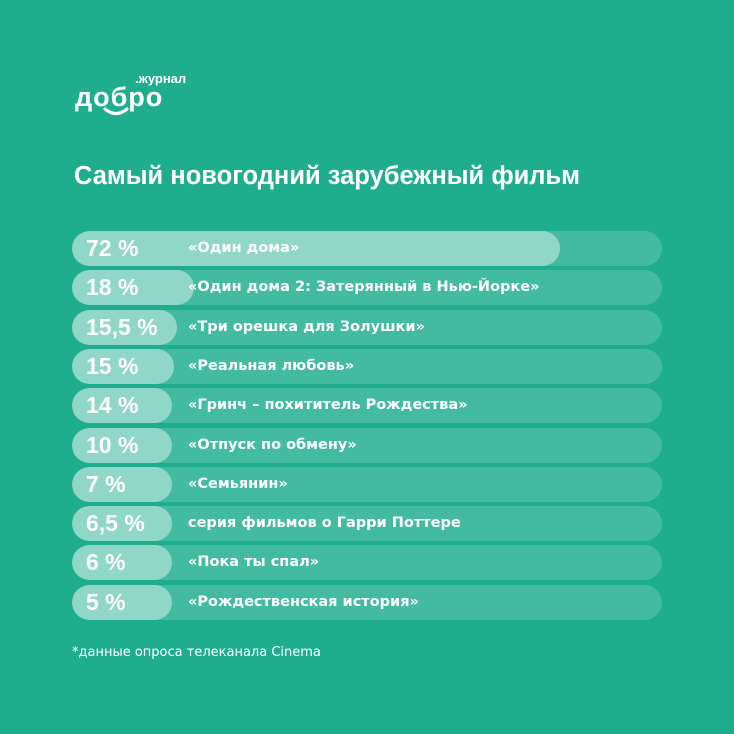 This screenshot has height=734, width=734. Describe the element at coordinates (324, 523) in the screenshot. I see `category-label: серия фильмов о Гарри Поттере` at that location.